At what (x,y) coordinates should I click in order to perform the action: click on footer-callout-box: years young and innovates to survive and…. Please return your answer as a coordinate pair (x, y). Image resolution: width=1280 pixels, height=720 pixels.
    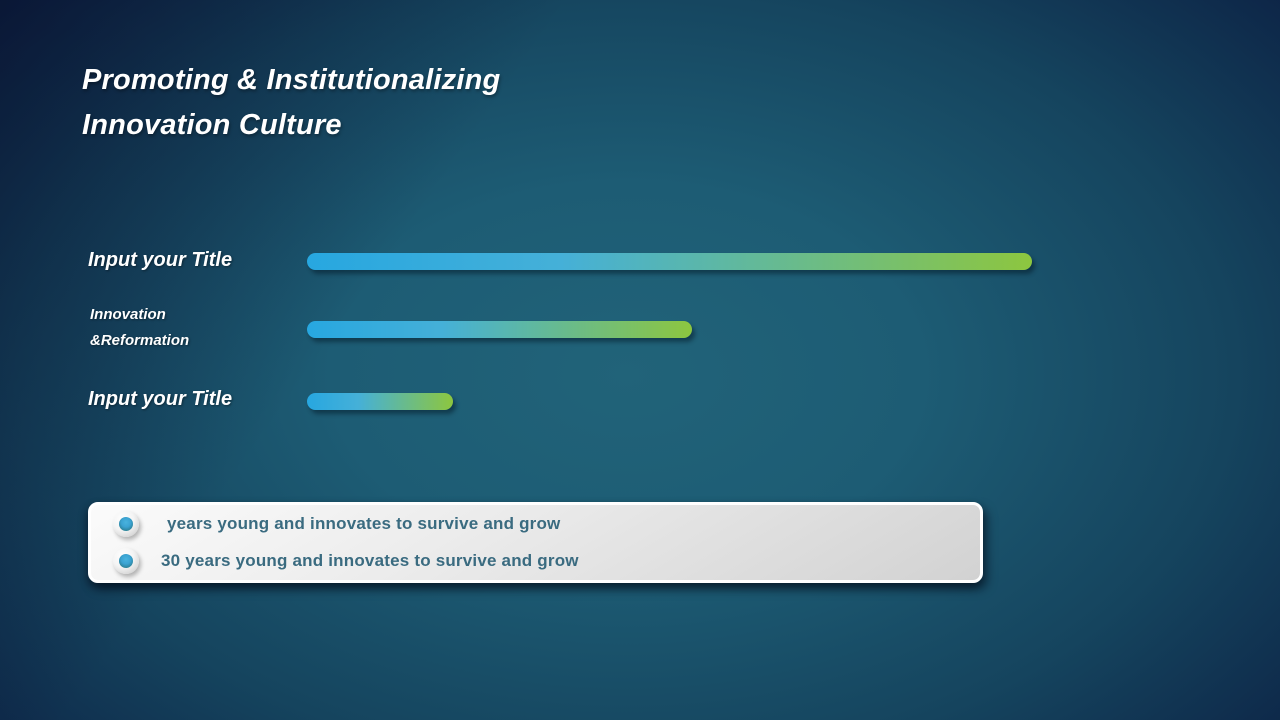
    Looking at the image, I should click on (535, 542).